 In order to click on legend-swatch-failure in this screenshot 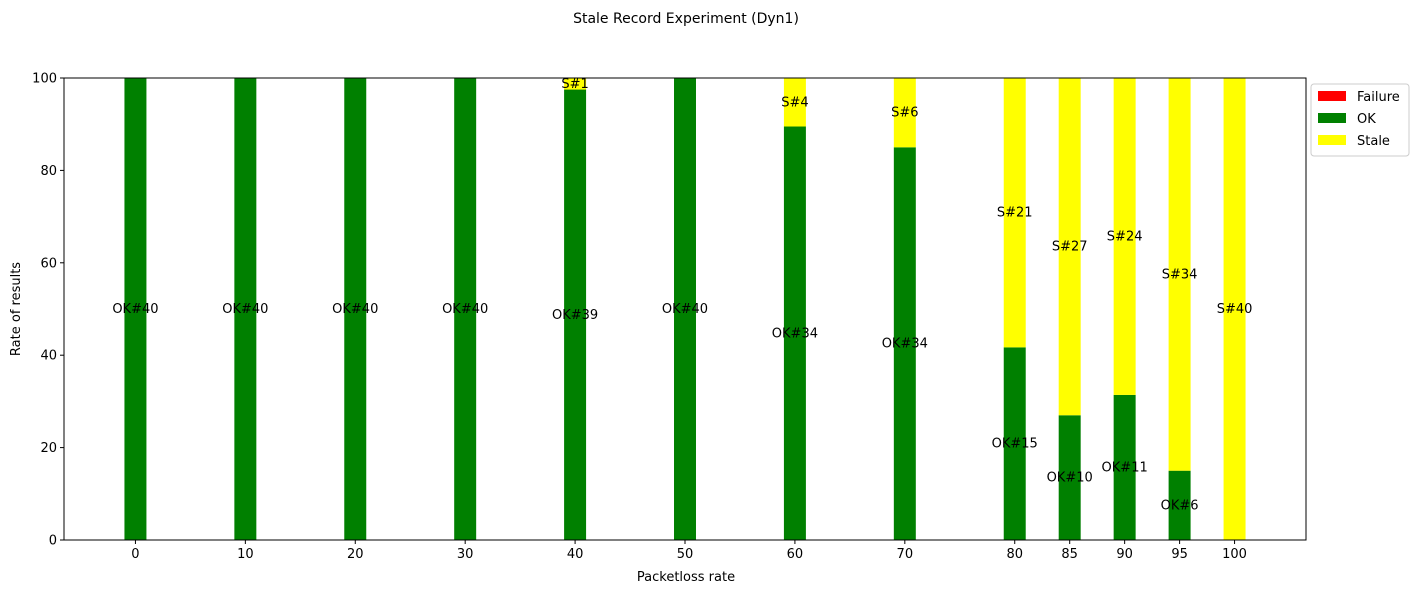, I will do `click(1332, 96)`.